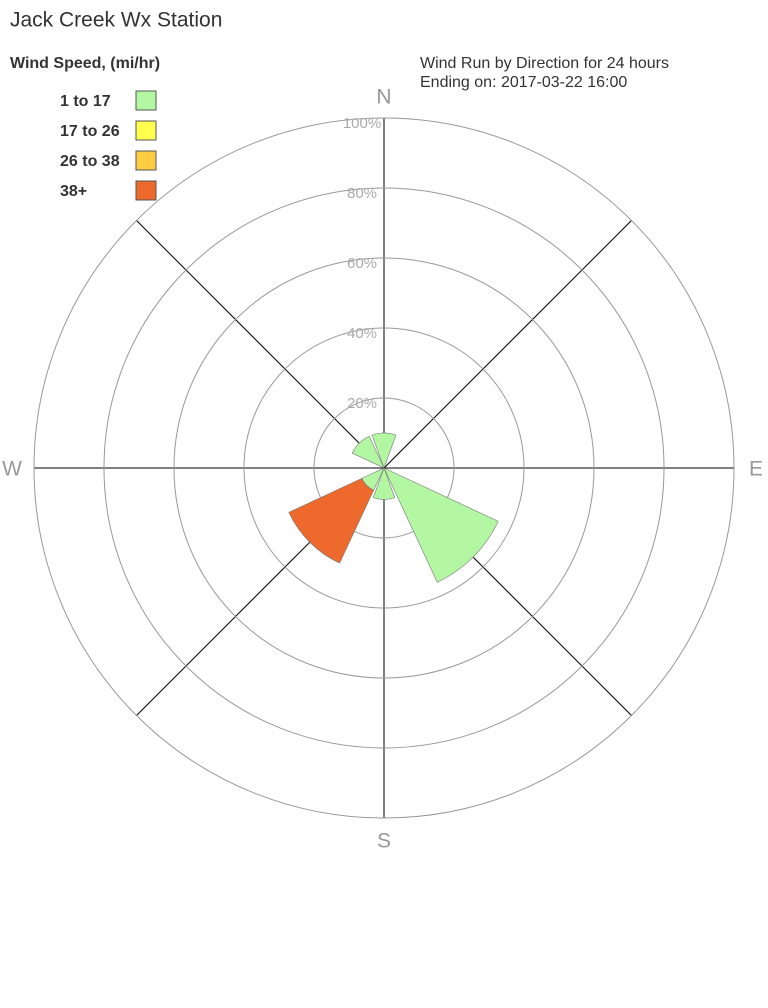 Image resolution: width=768 pixels, height=1008 pixels. I want to click on legend-label: 38+, so click(73, 191).